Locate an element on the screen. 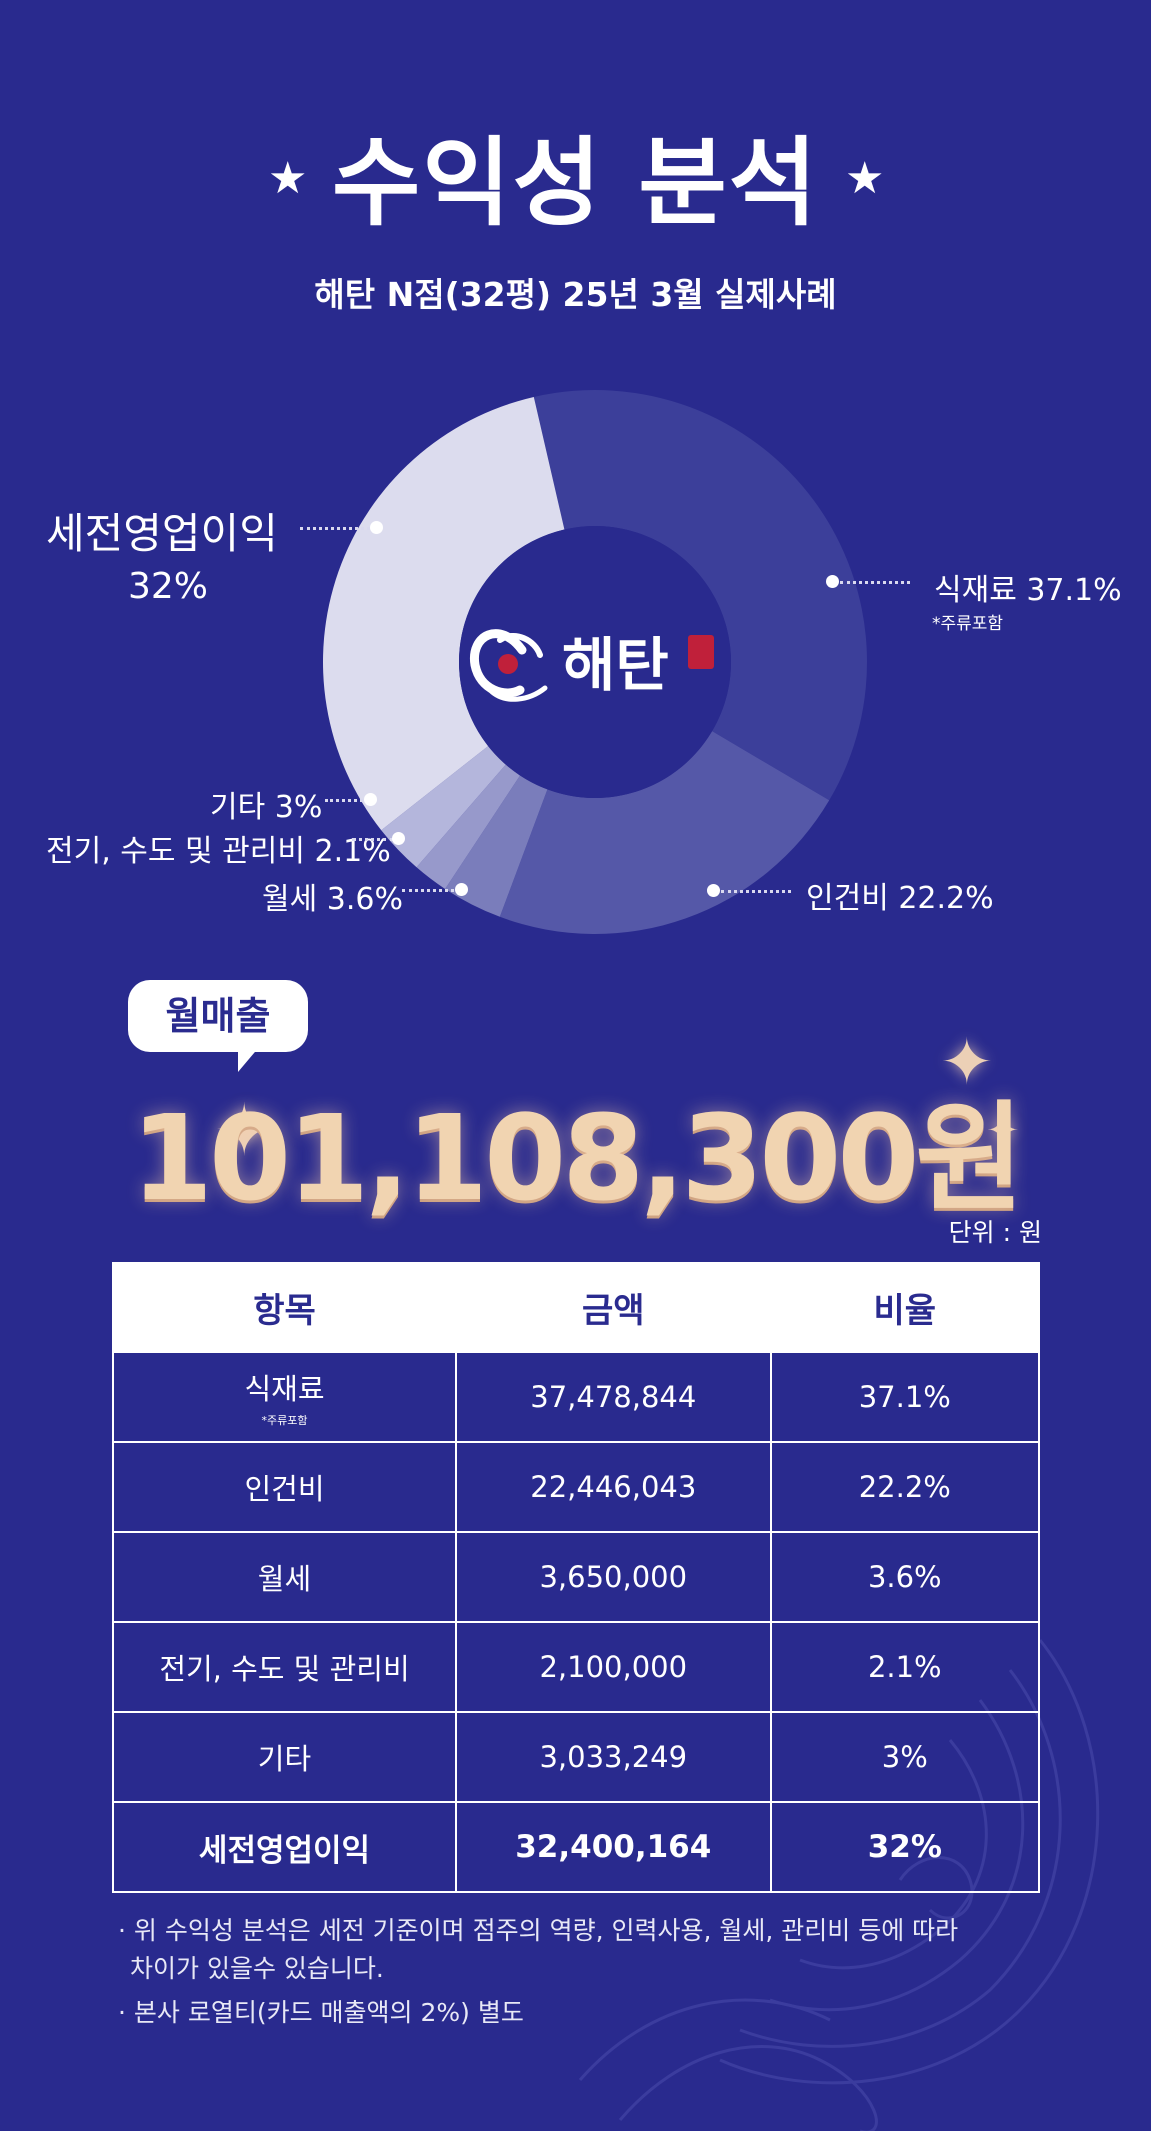 The image size is (1151, 2131). slice-label-other: 기타 3% is located at coordinates (266, 807).